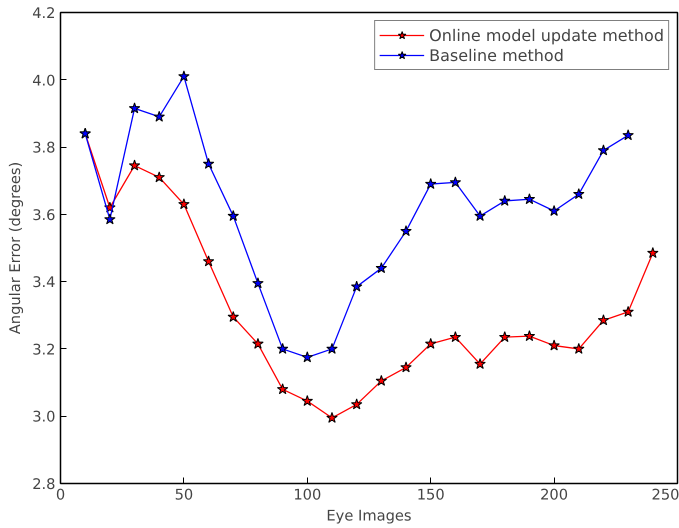  Describe the element at coordinates (44, 215) in the screenshot. I see `y-tick-label: 3.6` at that location.